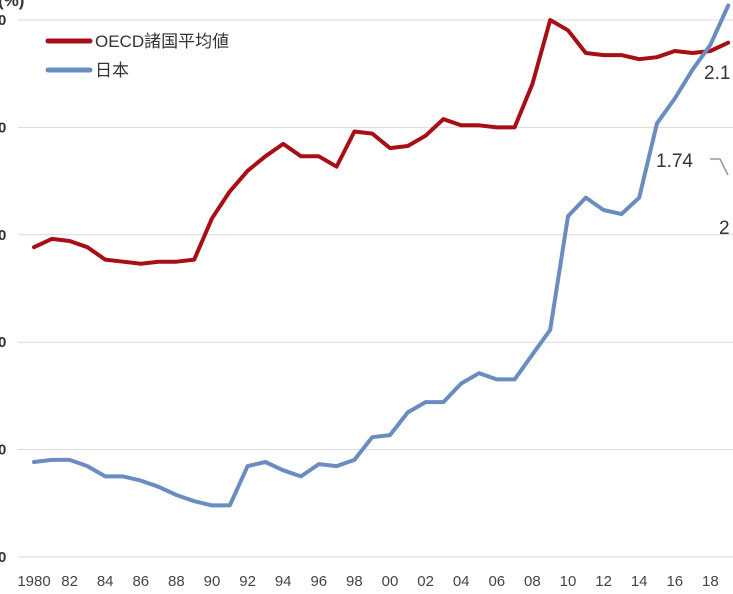  What do you see at coordinates (69, 581) in the screenshot?
I see `x-tick-label: 82` at bounding box center [69, 581].